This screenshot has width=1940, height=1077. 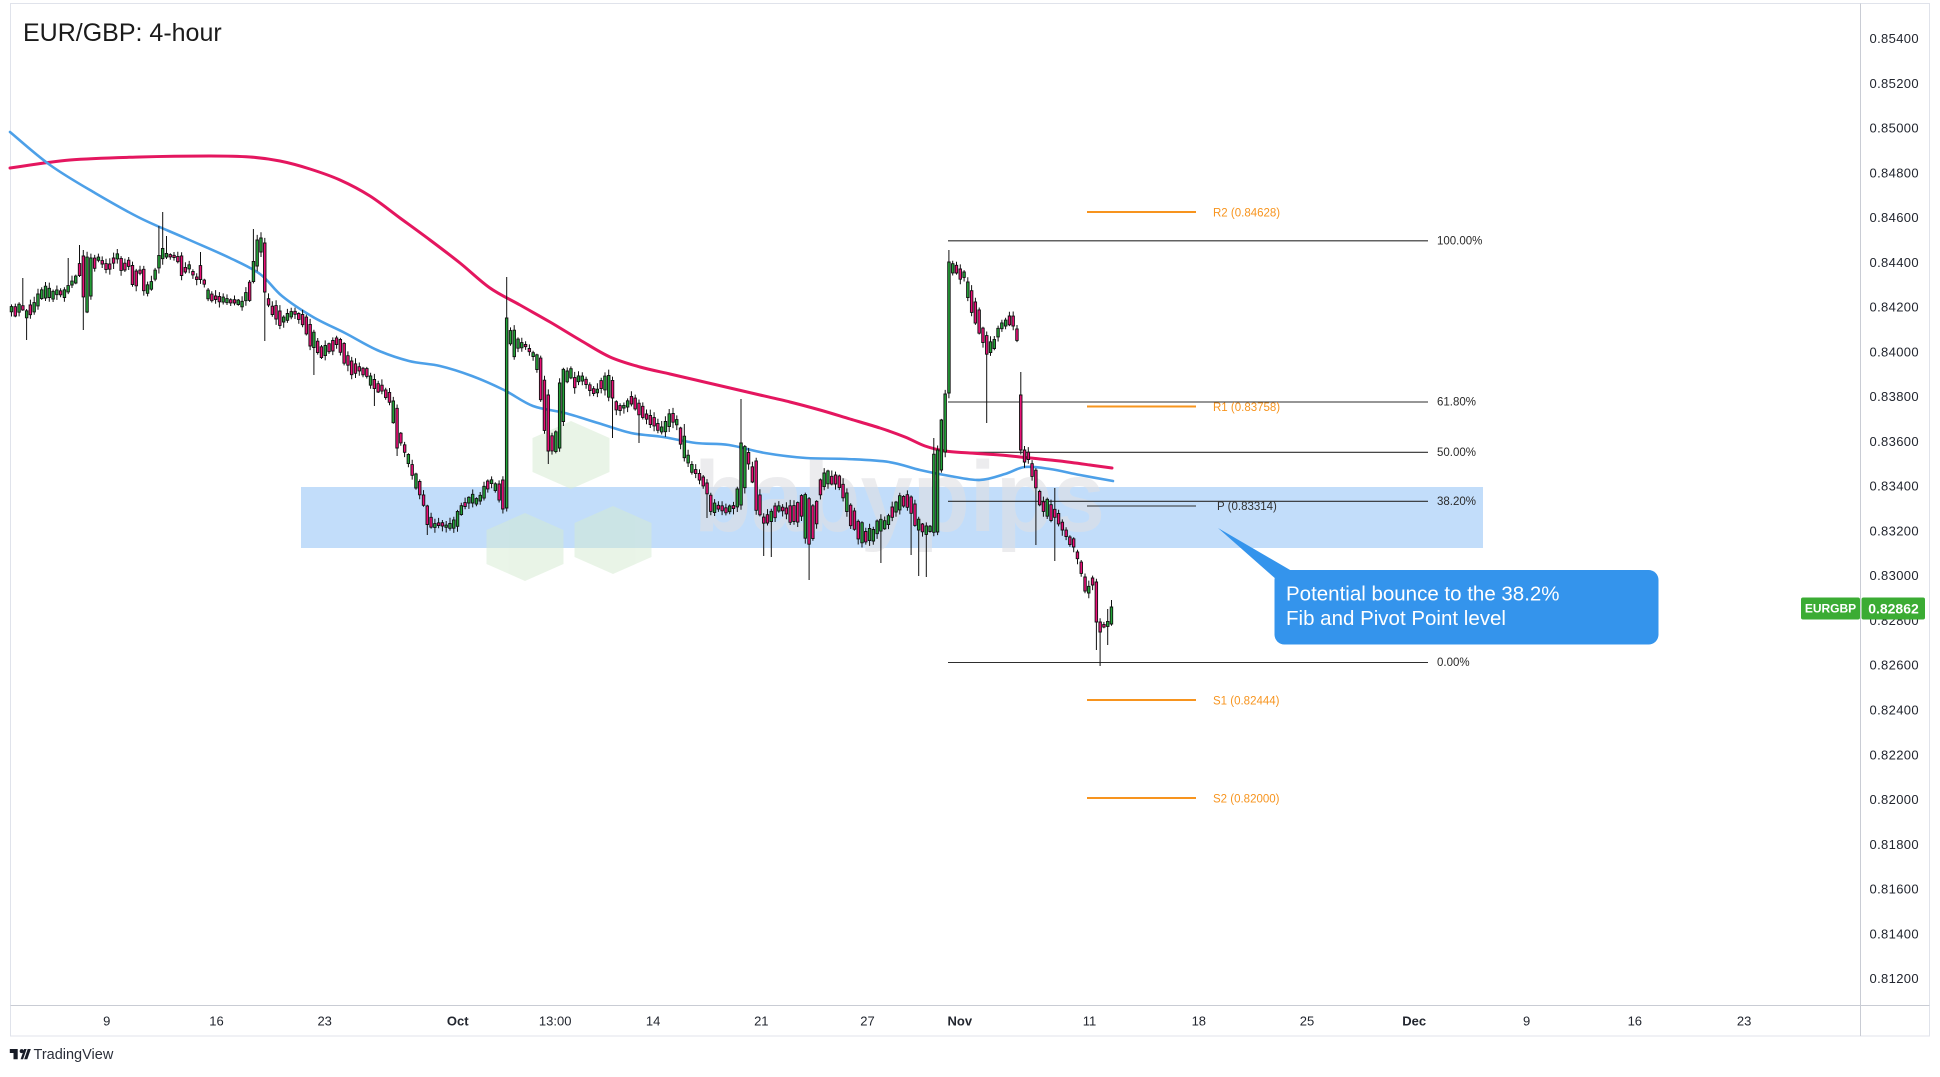 What do you see at coordinates (1894, 889) in the screenshot?
I see `svg-text: 0.81600` at bounding box center [1894, 889].